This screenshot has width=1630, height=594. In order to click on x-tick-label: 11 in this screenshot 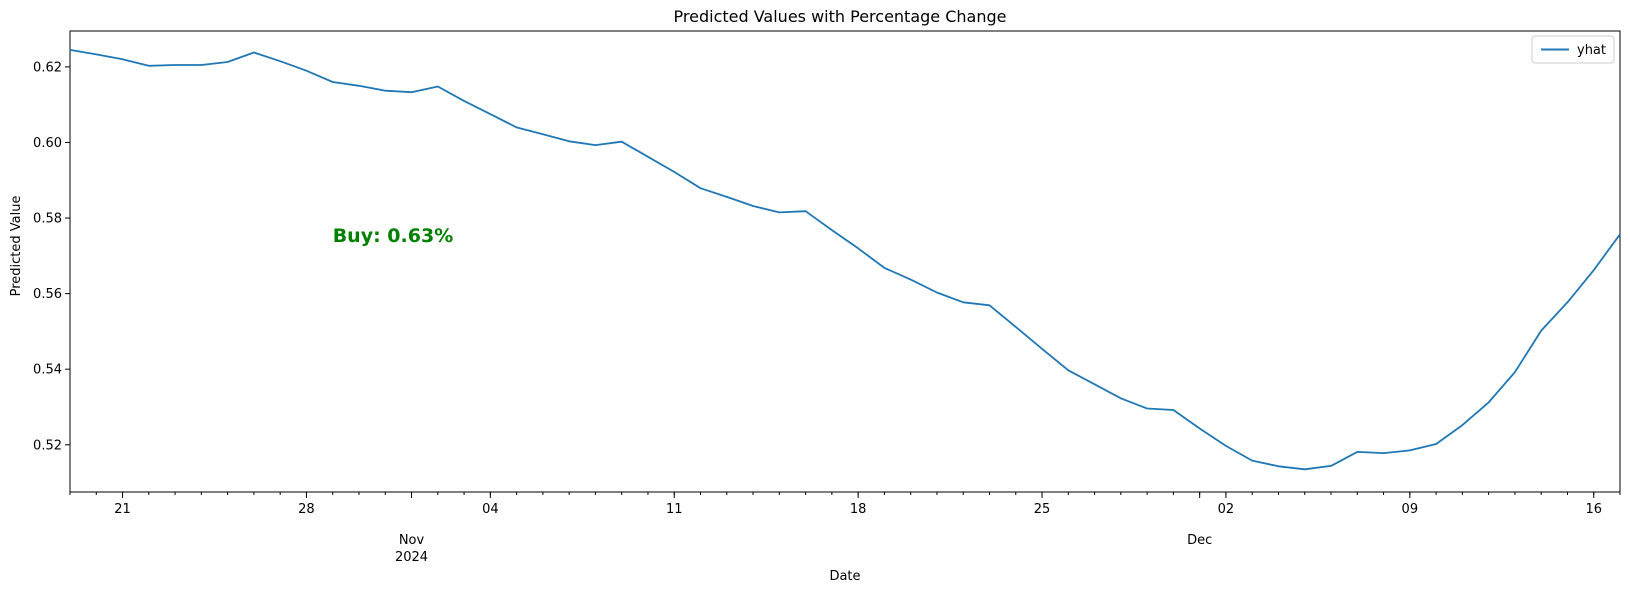, I will do `click(674, 509)`.